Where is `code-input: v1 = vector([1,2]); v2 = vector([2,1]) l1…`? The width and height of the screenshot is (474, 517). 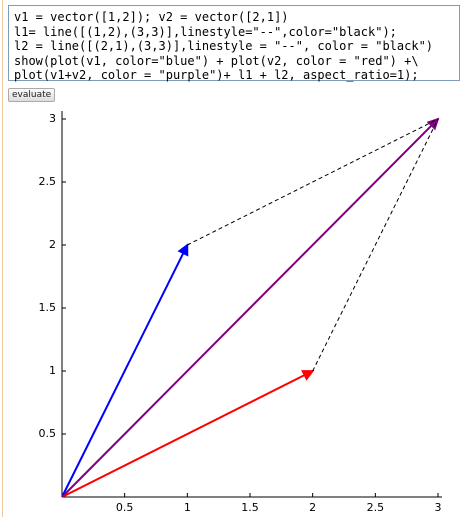
code-input: v1 = vector([1,2]); v2 = vector([2,1]) l1… is located at coordinates (234, 43).